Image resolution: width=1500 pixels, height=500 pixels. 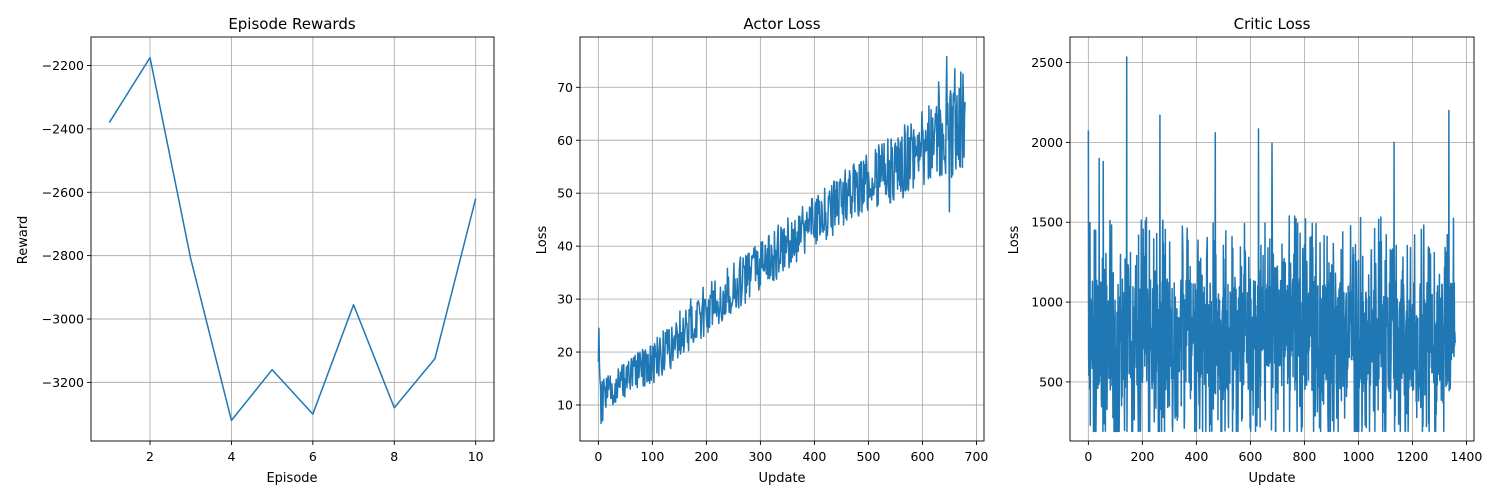 I want to click on x-tick-label: 1000, so click(x=1359, y=456).